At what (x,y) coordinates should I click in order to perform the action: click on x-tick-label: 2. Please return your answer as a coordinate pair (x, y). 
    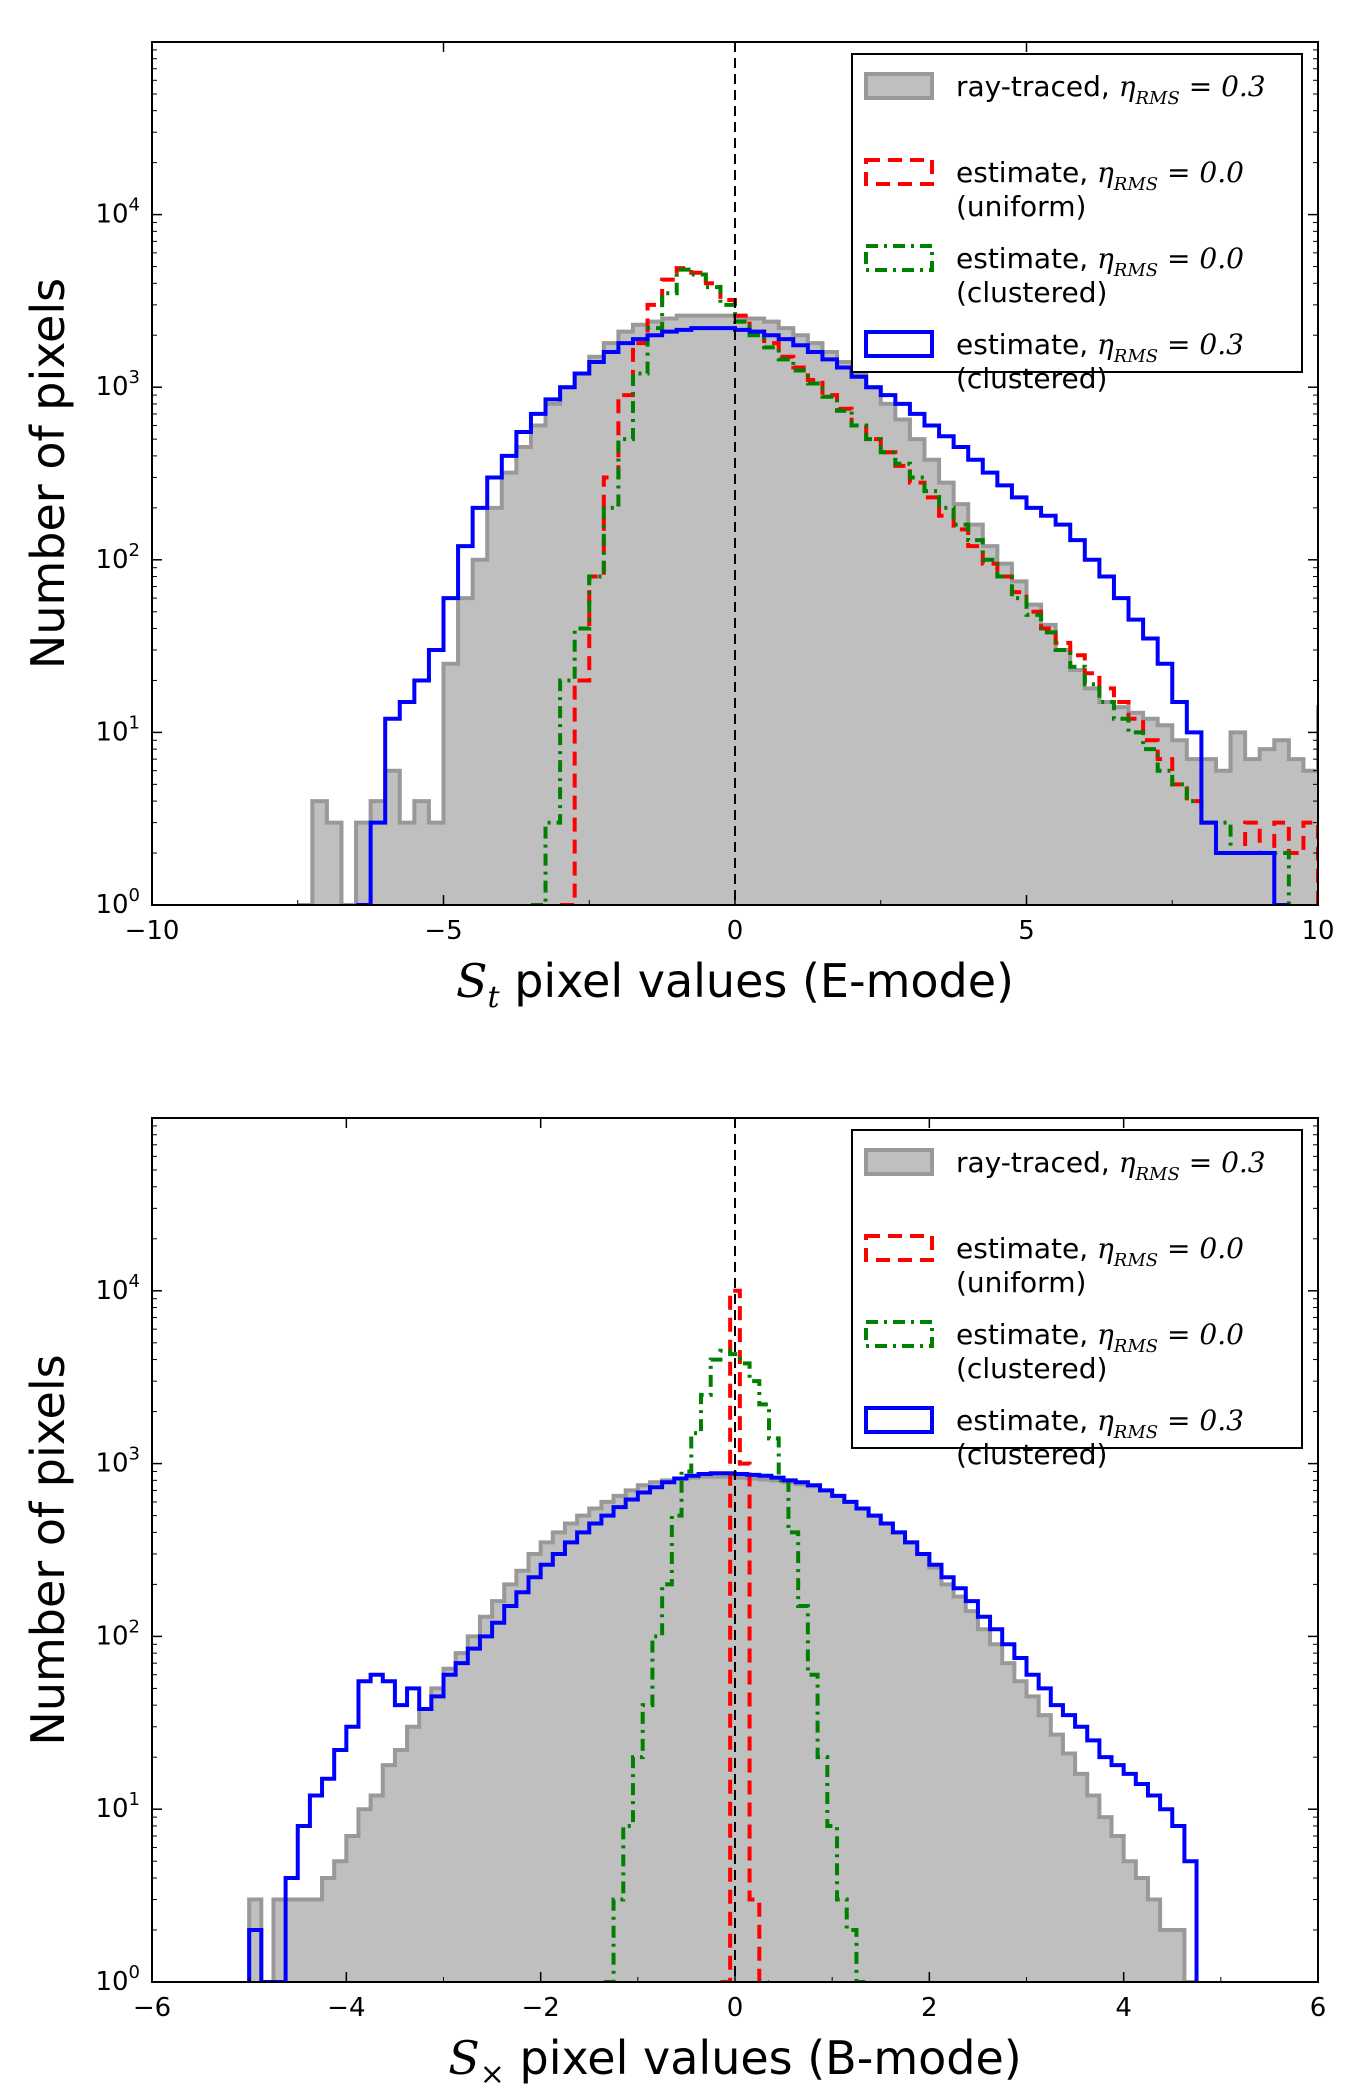
    Looking at the image, I should click on (929, 2008).